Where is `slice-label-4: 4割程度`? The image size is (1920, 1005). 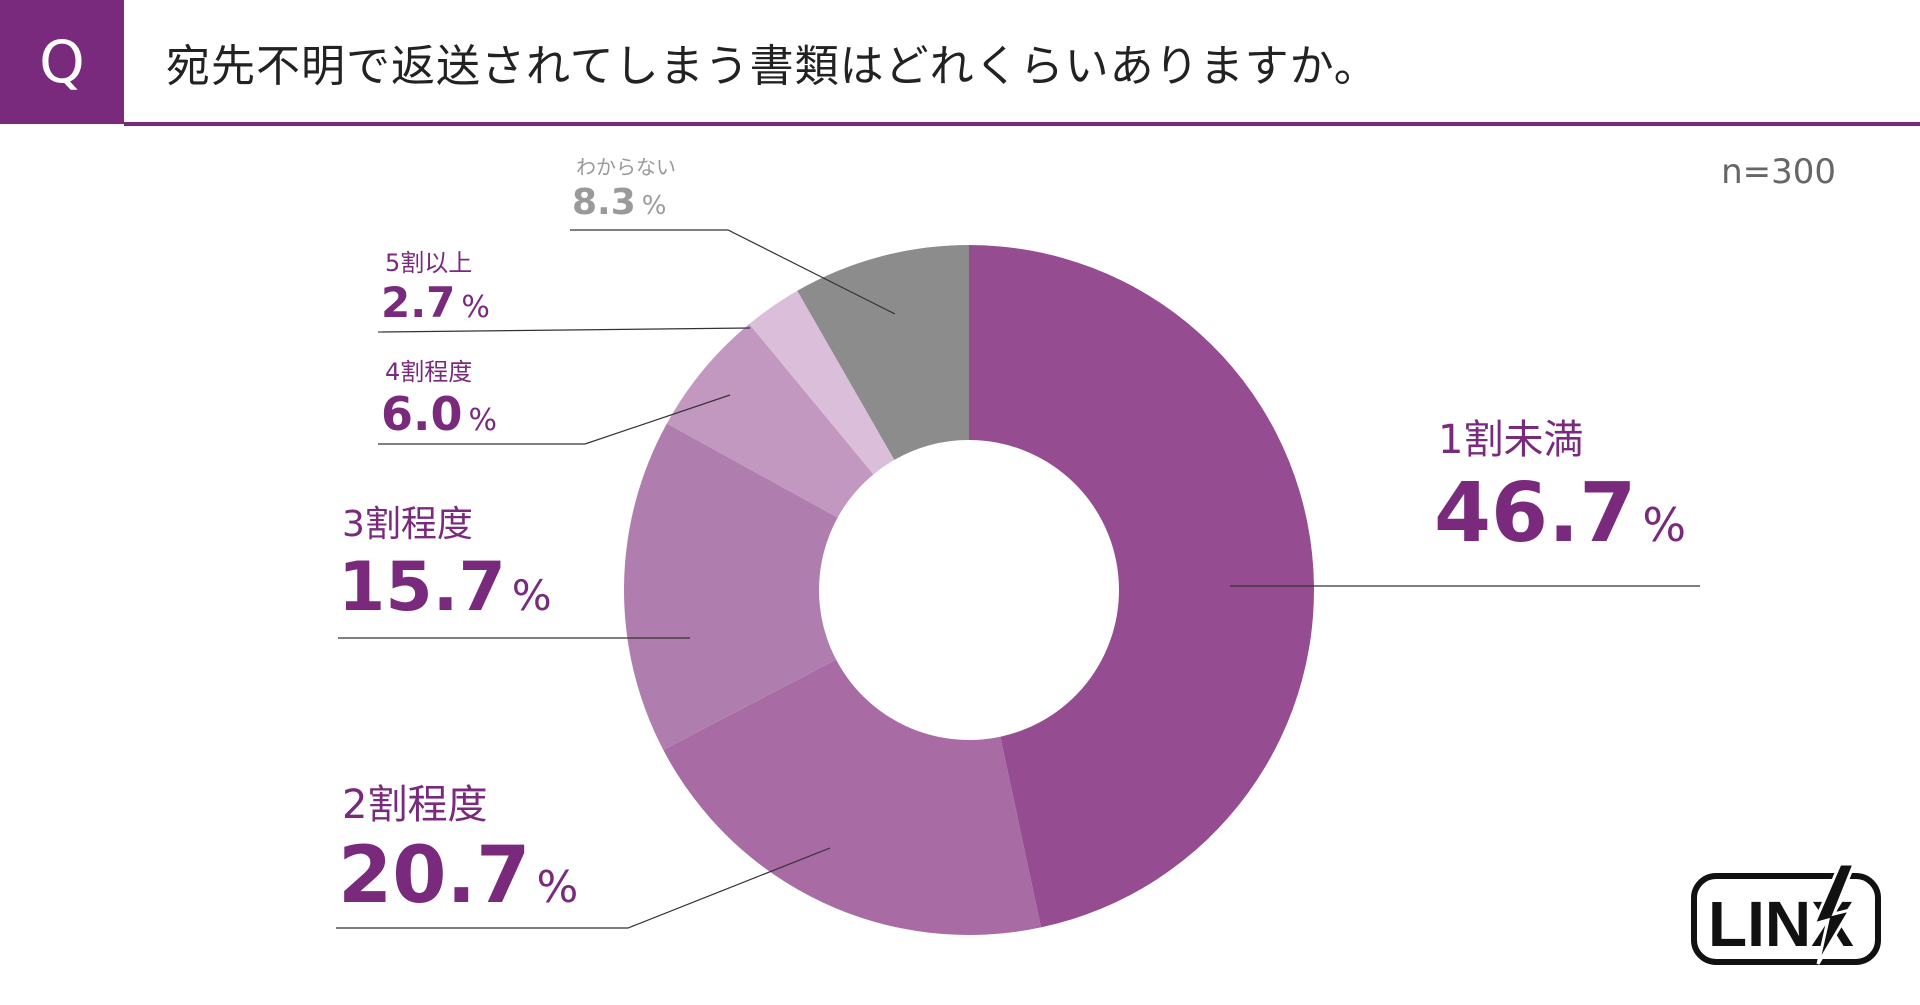 slice-label-4: 4割程度 is located at coordinates (428, 372).